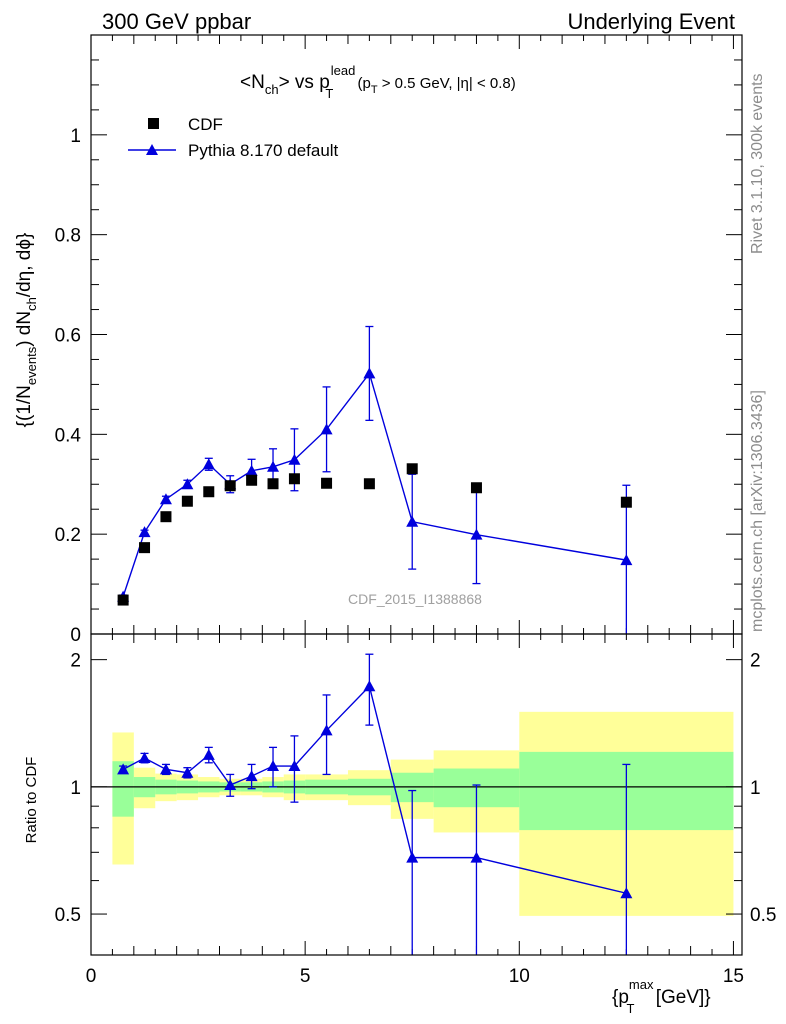 The image size is (786, 1024). Describe the element at coordinates (415, 599) in the screenshot. I see `analysis-watermark: CDF_2015_I1388868` at that location.